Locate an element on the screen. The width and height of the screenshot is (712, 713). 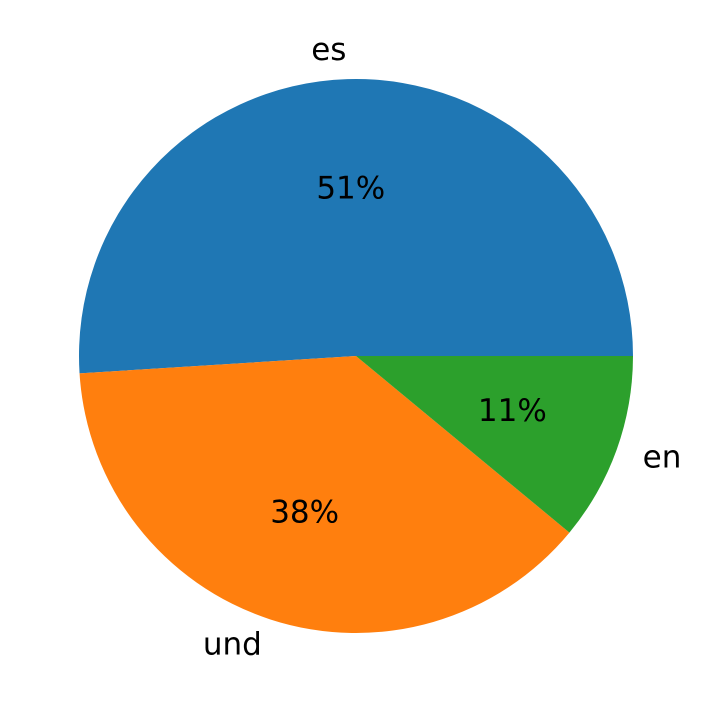
value-label: 51% is located at coordinates (350, 188).